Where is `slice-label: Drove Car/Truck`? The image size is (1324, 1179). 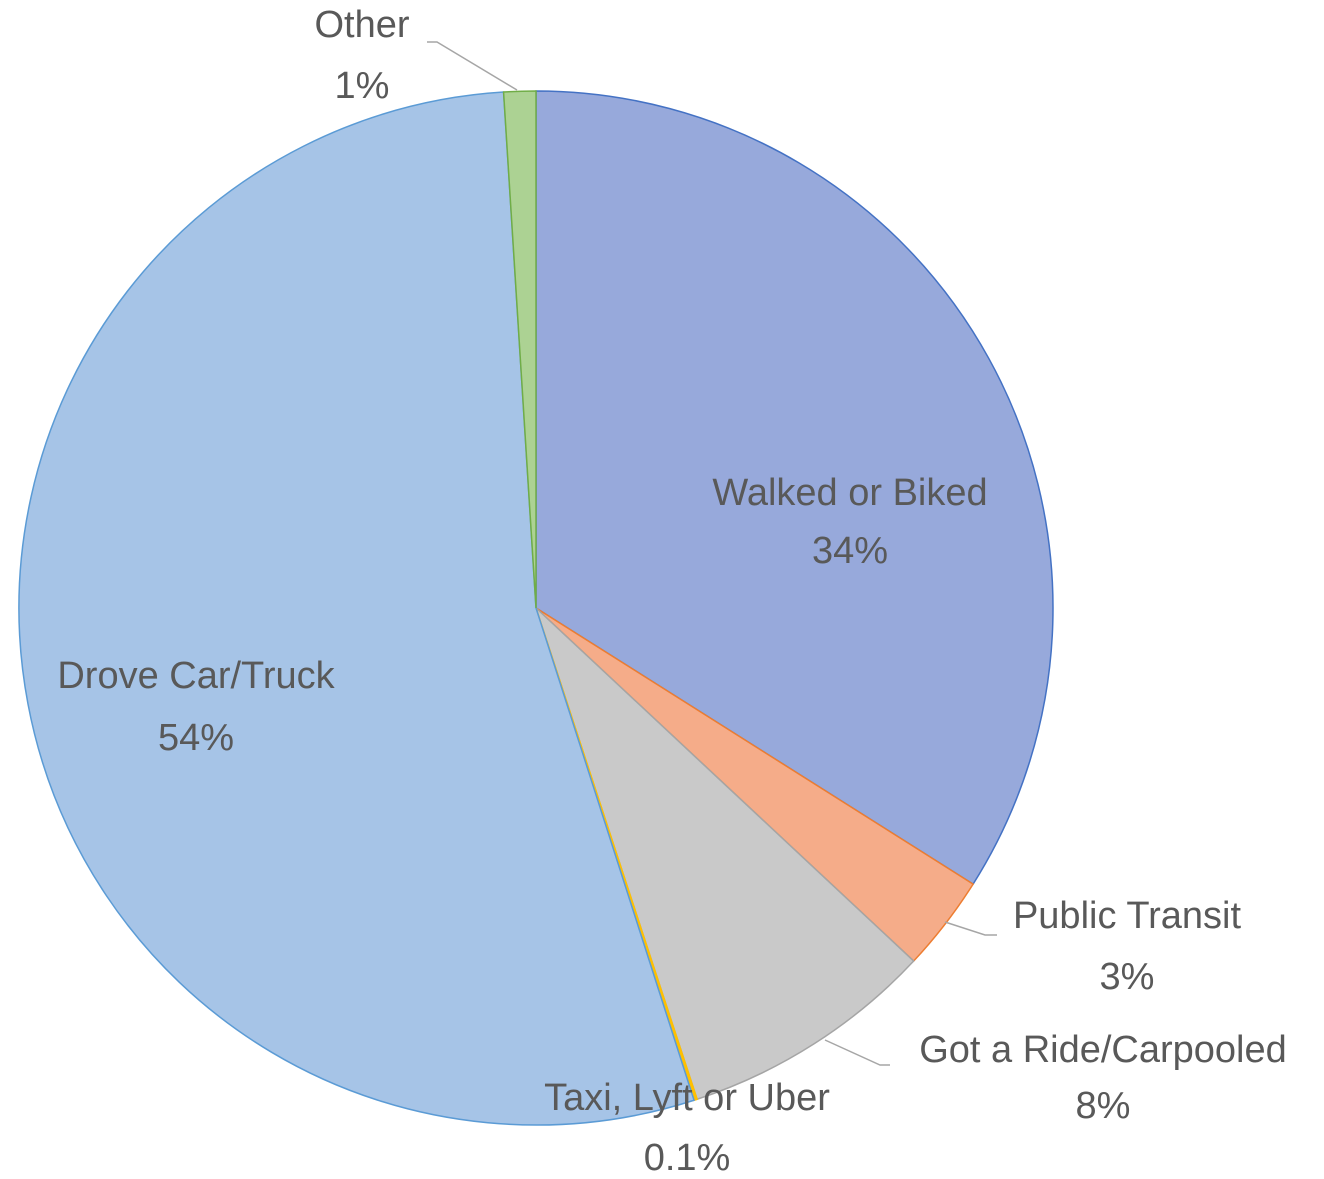 slice-label: Drove Car/Truck is located at coordinates (196, 676).